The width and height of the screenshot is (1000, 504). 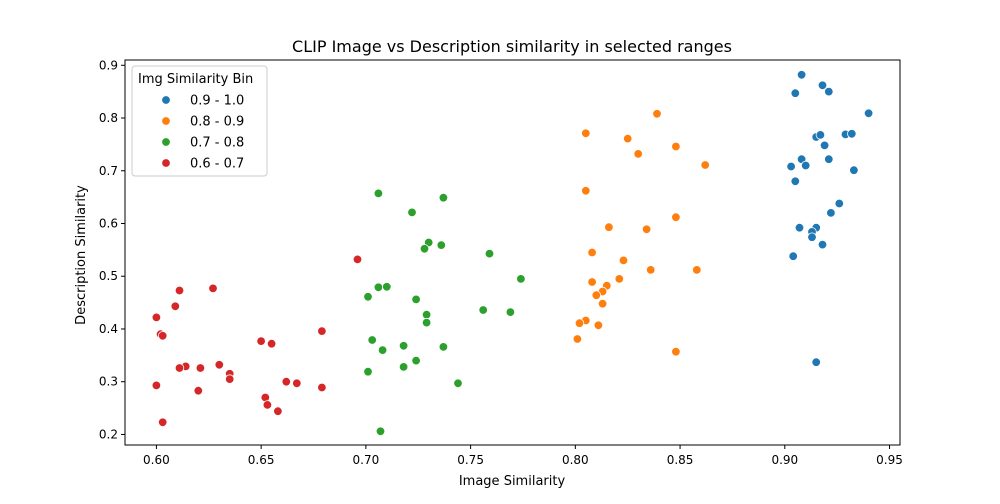 I want to click on y-tick-label: 0.6, so click(x=108, y=223).